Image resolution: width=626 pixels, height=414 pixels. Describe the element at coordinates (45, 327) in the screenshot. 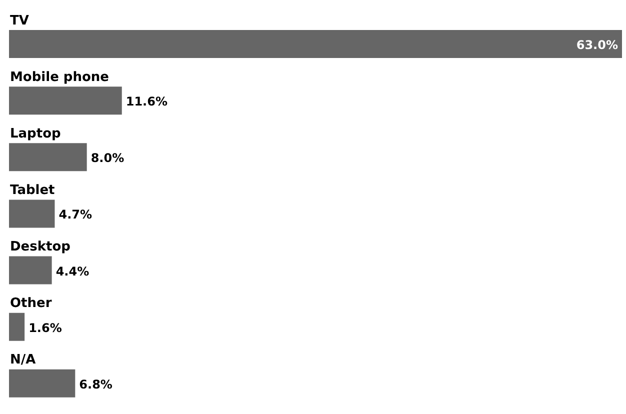

I see `data-label: 1.6%` at that location.